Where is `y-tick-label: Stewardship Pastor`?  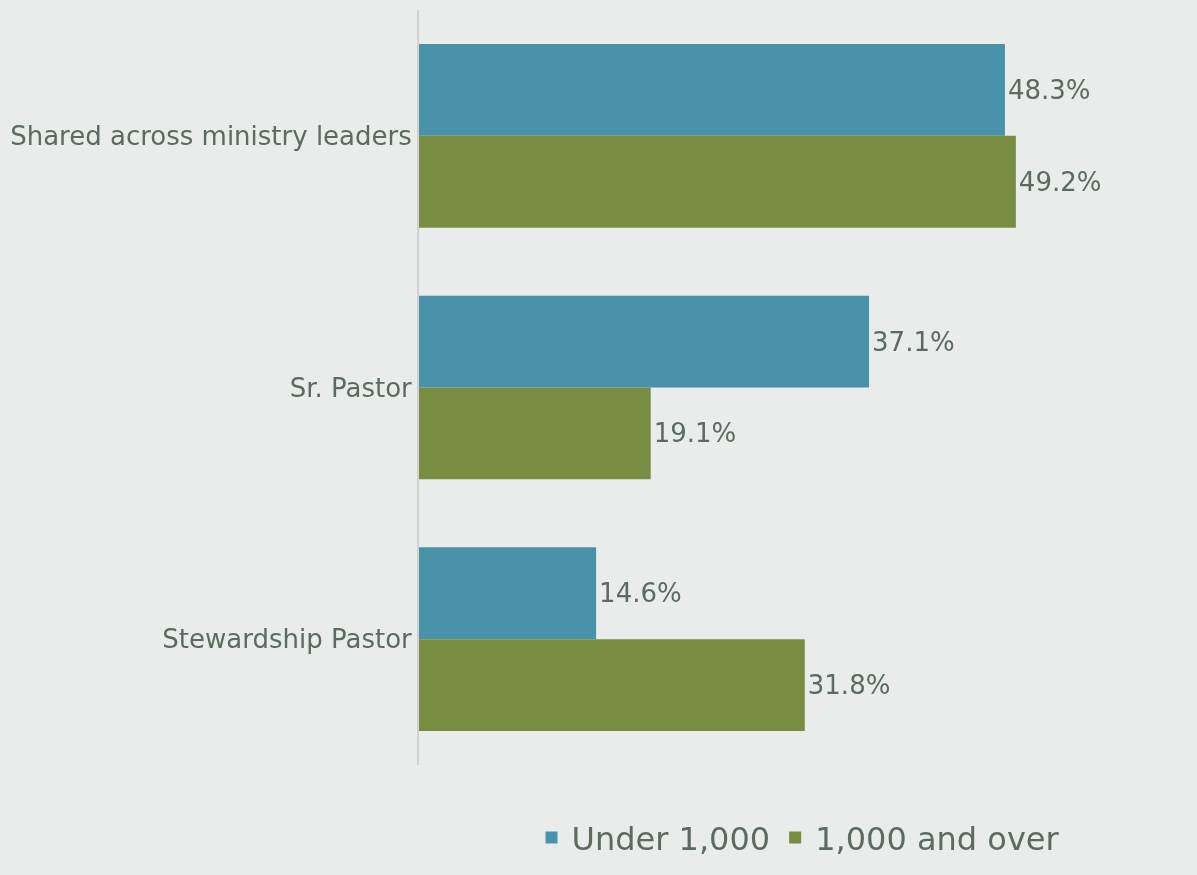 y-tick-label: Stewardship Pastor is located at coordinates (287, 639).